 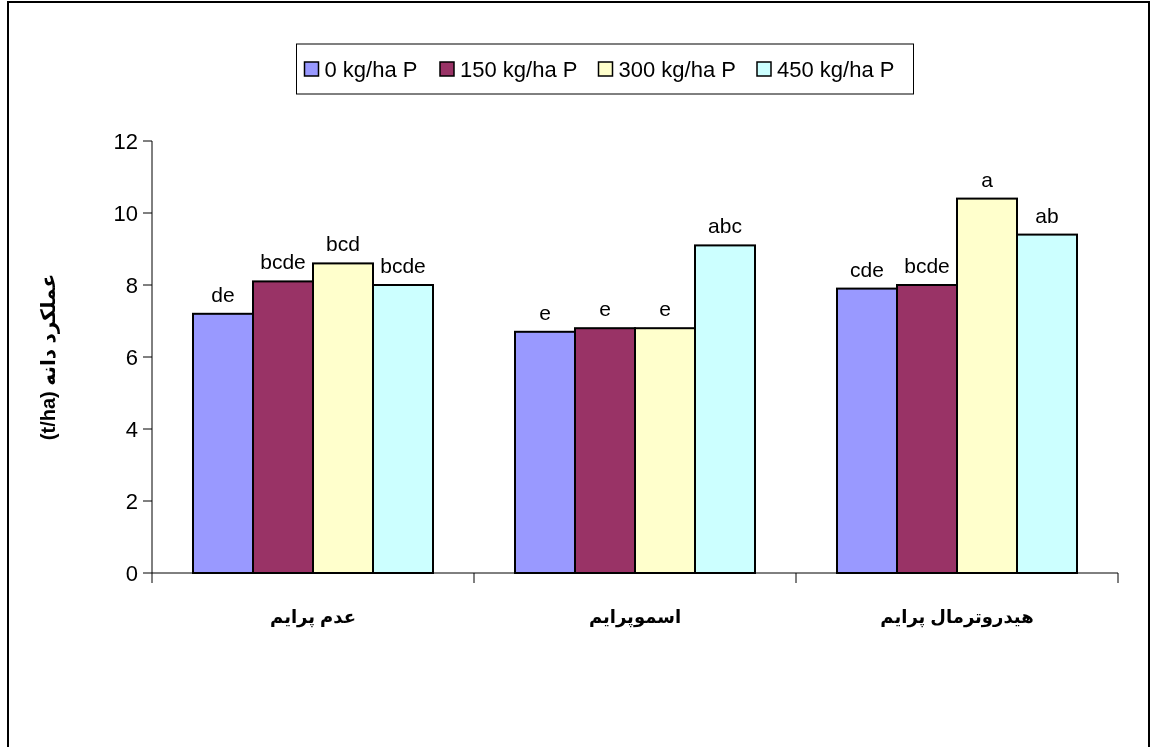 What do you see at coordinates (131, 357) in the screenshot?
I see `y-tick-label: 6` at bounding box center [131, 357].